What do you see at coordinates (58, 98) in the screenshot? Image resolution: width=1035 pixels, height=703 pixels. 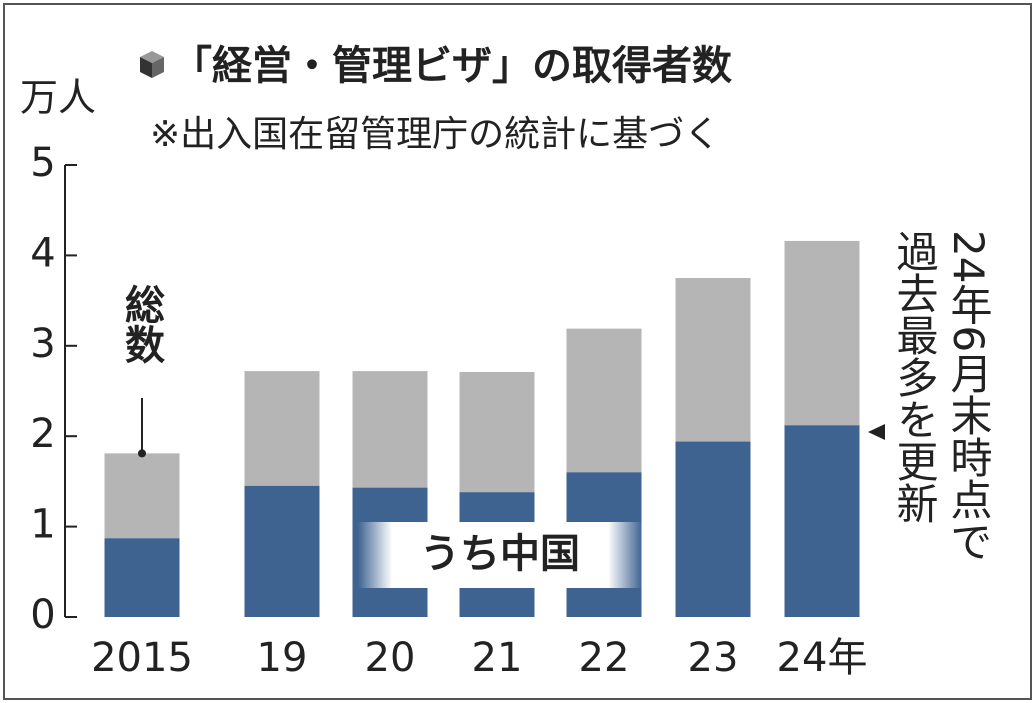 I see `y-axis-label: 万人` at bounding box center [58, 98].